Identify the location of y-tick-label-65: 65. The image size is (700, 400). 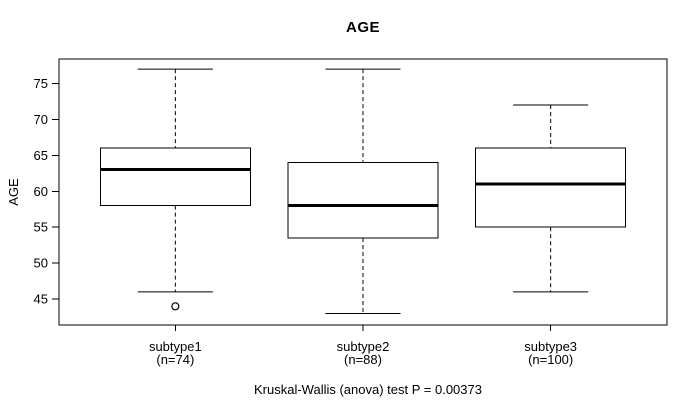
(41, 155).